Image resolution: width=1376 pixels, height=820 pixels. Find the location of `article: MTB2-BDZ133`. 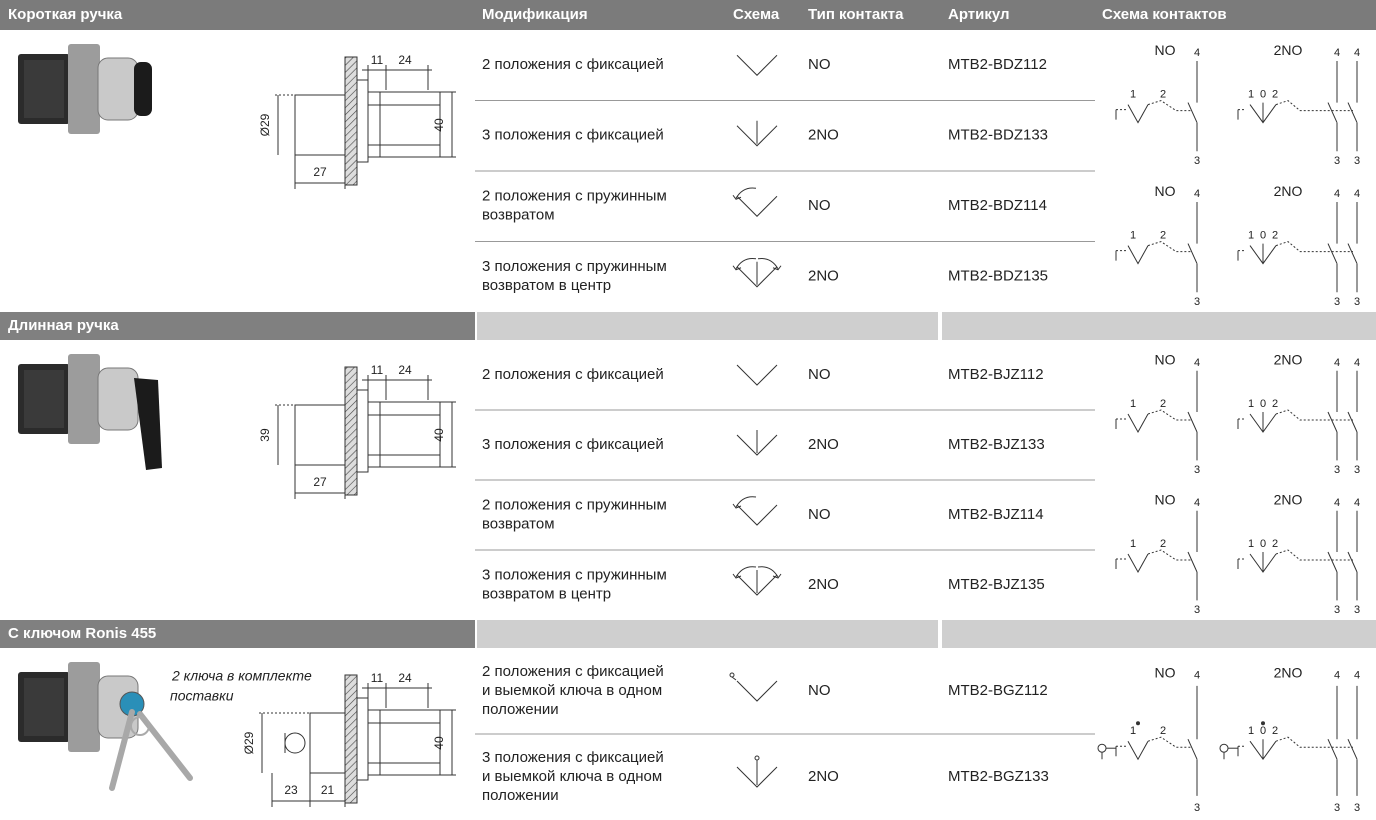

article: MTB2-BDZ133 is located at coordinates (998, 135).